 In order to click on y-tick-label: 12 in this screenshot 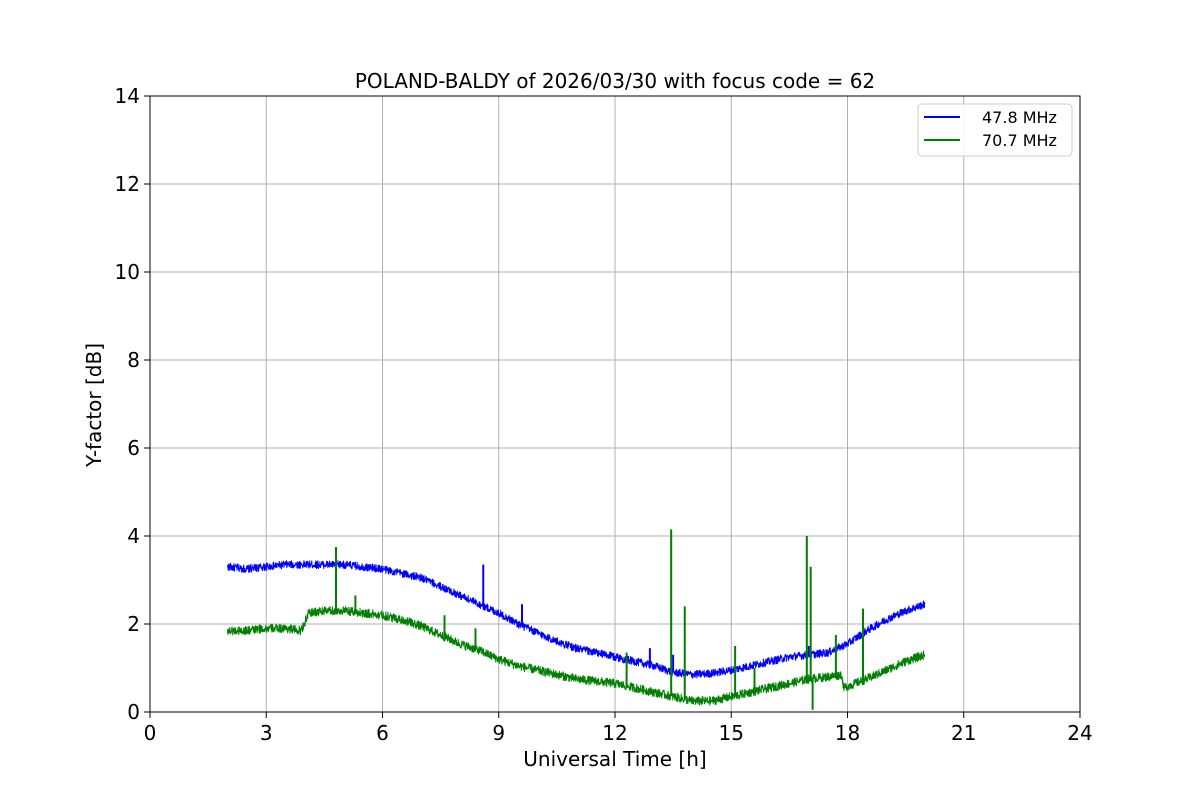, I will do `click(127, 184)`.